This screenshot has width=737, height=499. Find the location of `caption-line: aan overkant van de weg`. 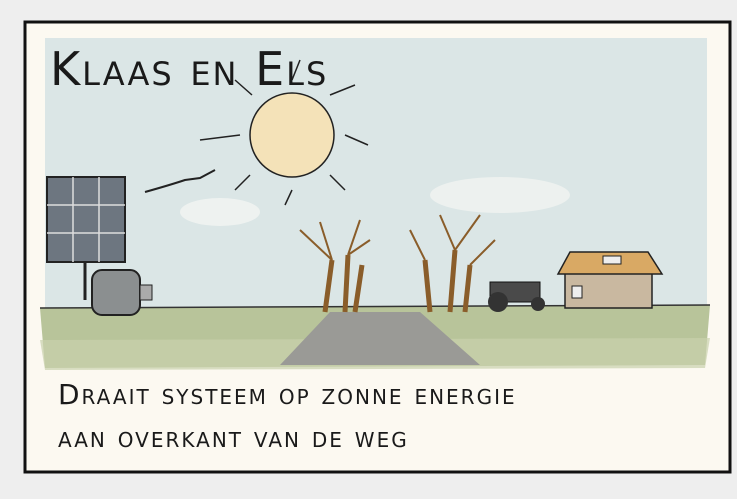

caption-line: aan overkant van de weg is located at coordinates (233, 437).